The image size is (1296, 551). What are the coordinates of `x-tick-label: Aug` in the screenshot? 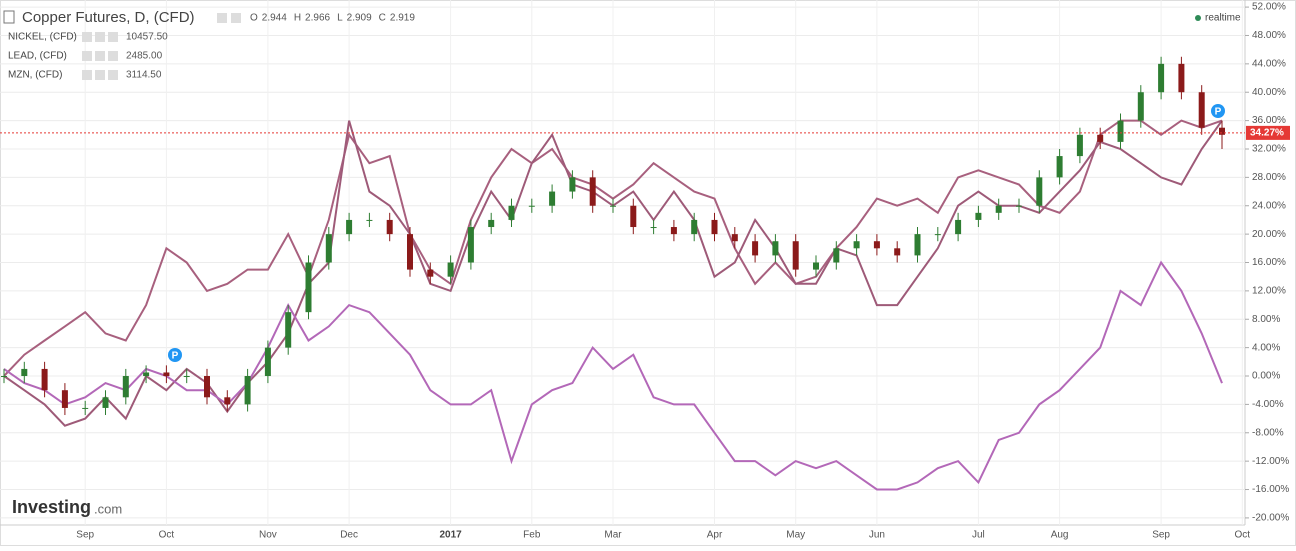 It's located at (1060, 535).